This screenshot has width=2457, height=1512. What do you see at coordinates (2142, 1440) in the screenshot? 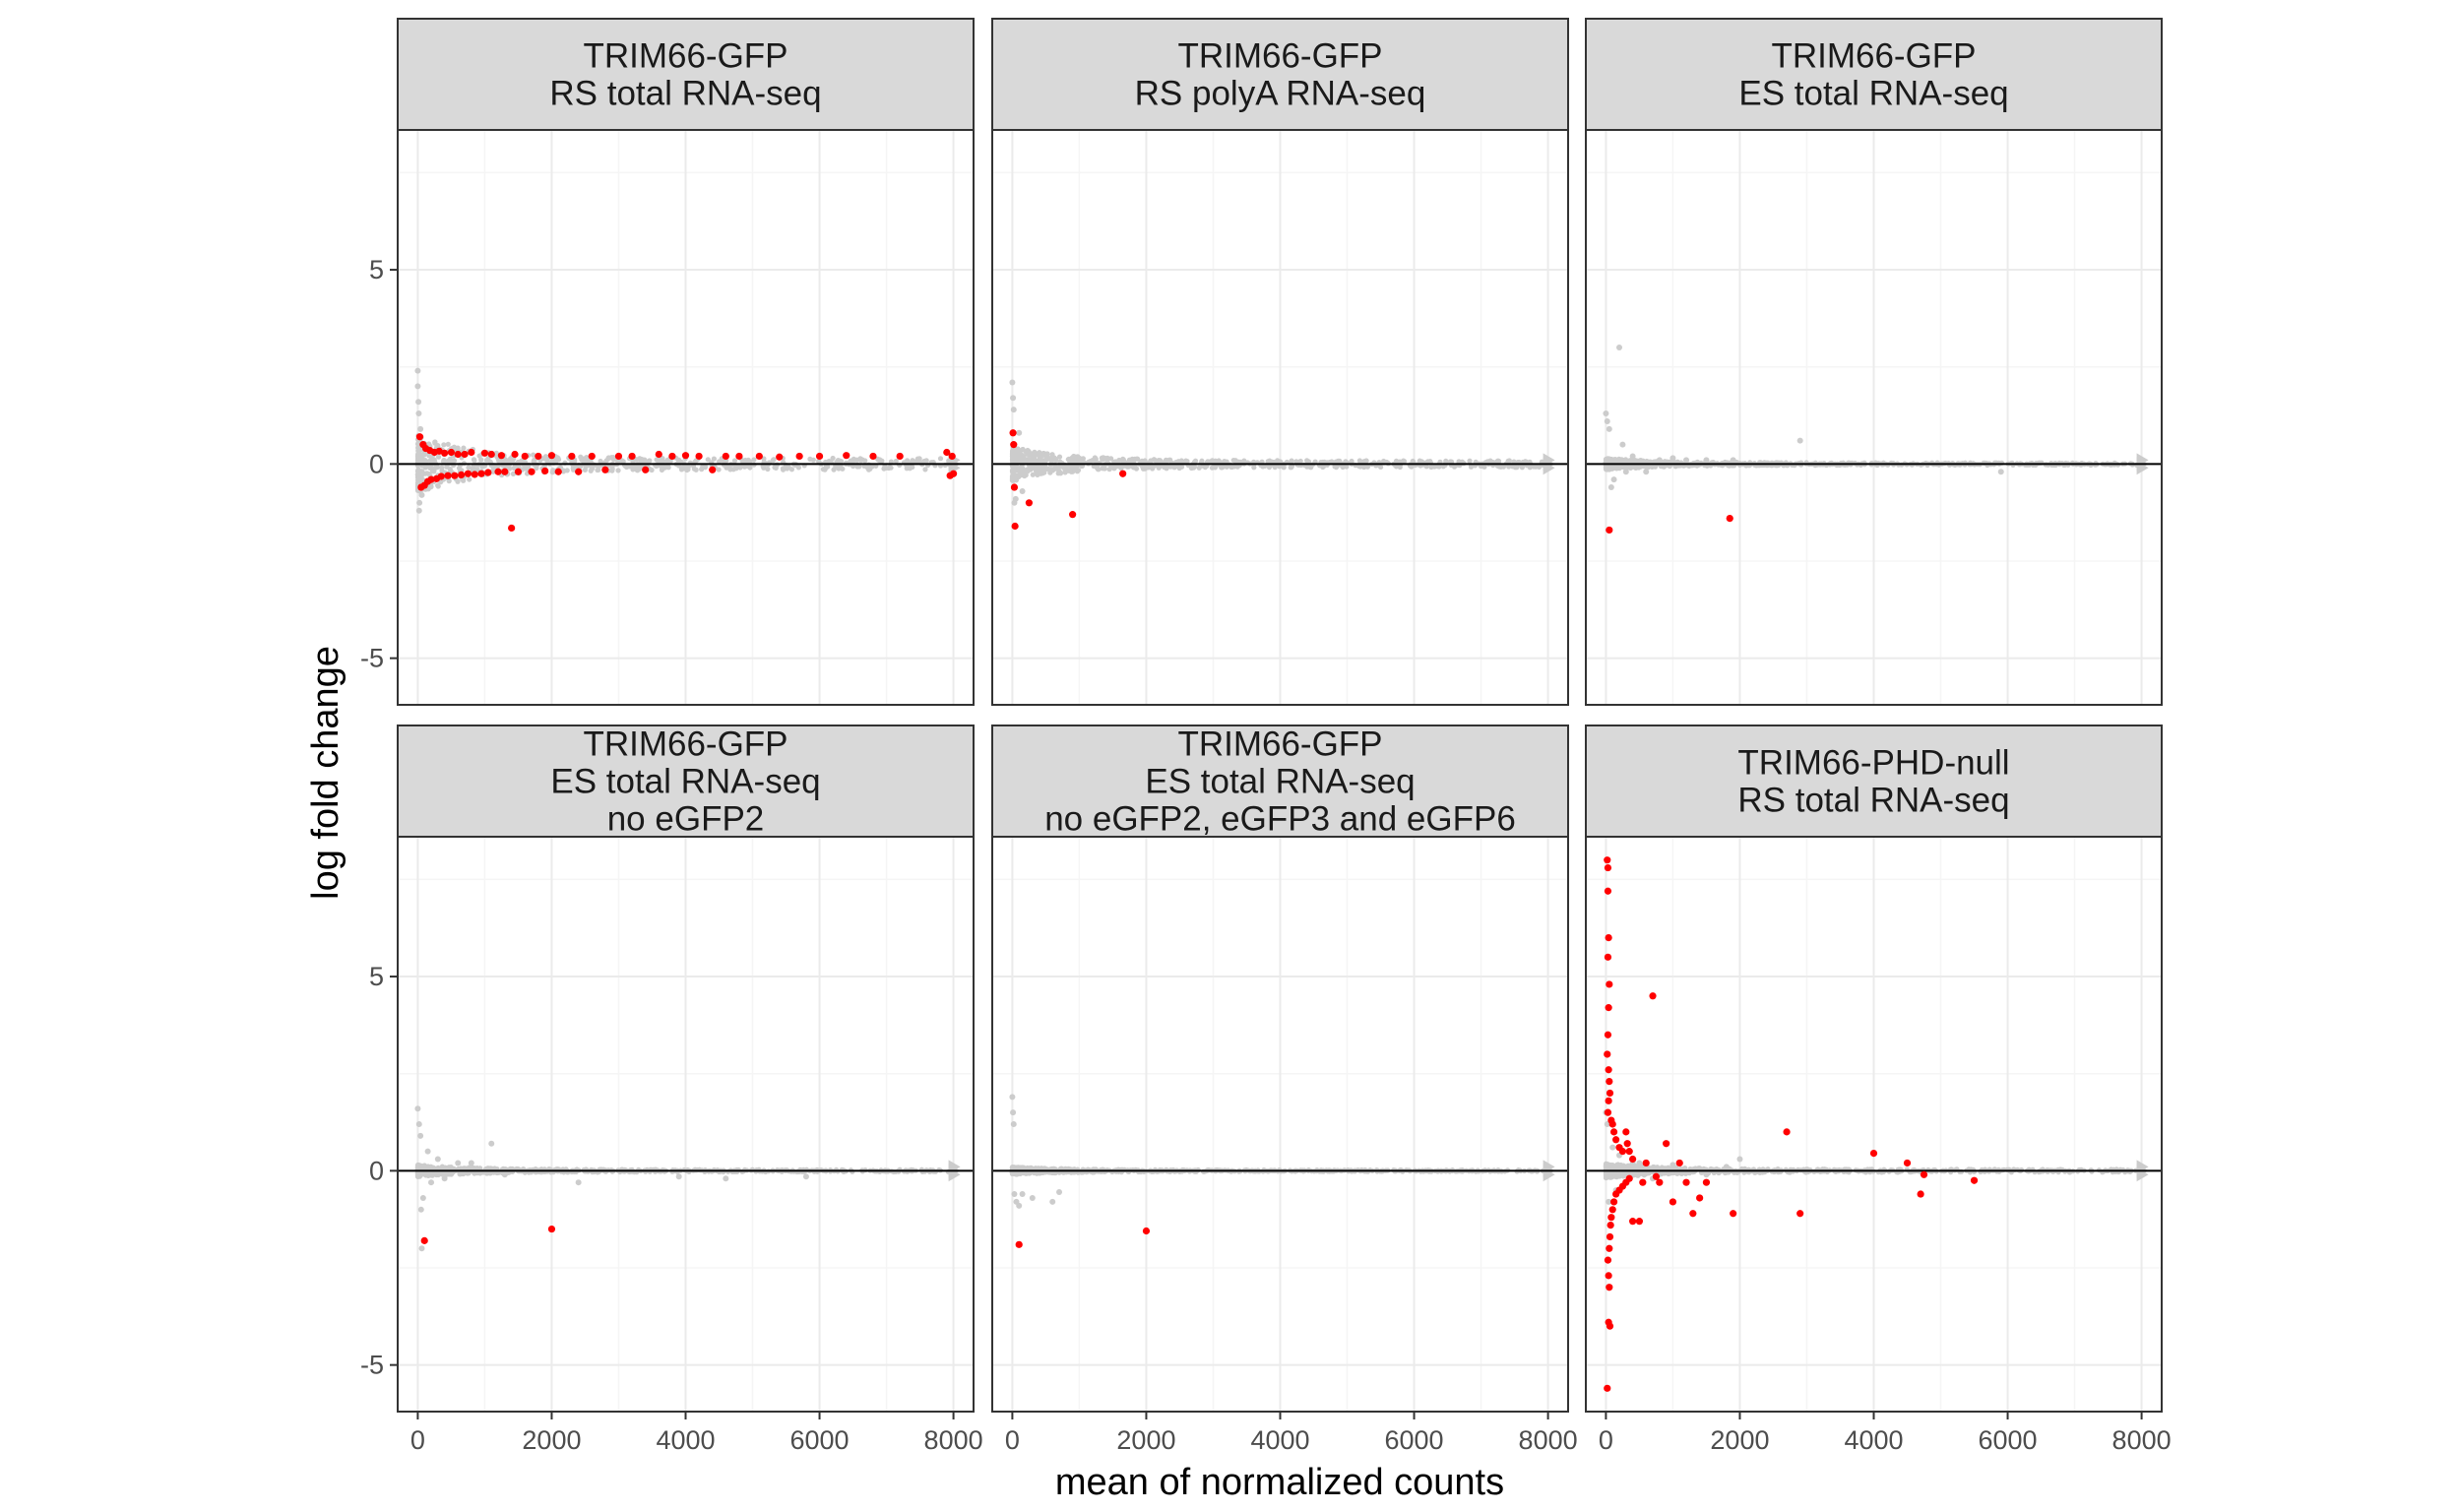
I see `x-tick-label: 8000` at bounding box center [2142, 1440].